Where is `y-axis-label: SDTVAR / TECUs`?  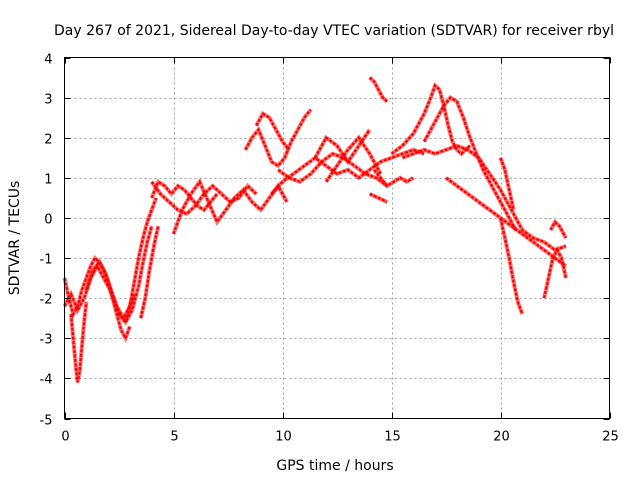 y-axis-label: SDTVAR / TECUs is located at coordinates (15, 238).